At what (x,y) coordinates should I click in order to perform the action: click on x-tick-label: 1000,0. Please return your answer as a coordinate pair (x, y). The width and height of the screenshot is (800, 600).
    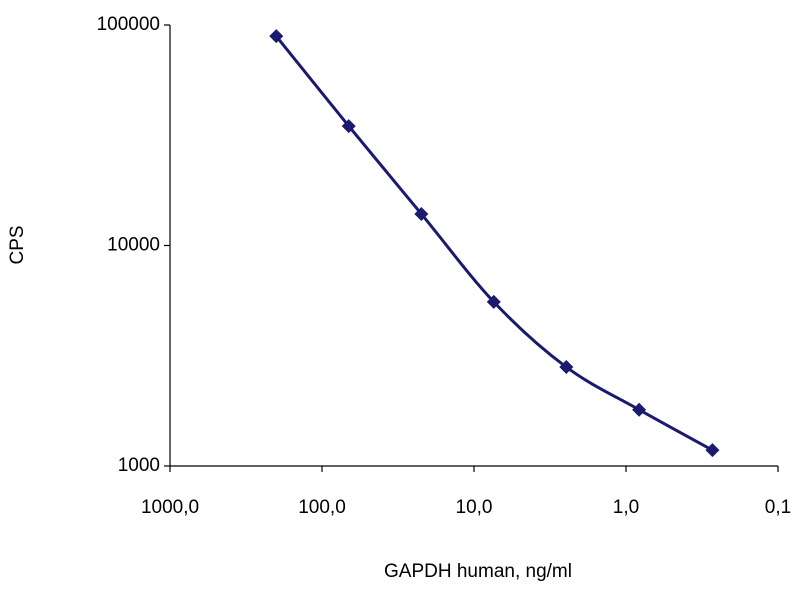
    Looking at the image, I should click on (170, 507).